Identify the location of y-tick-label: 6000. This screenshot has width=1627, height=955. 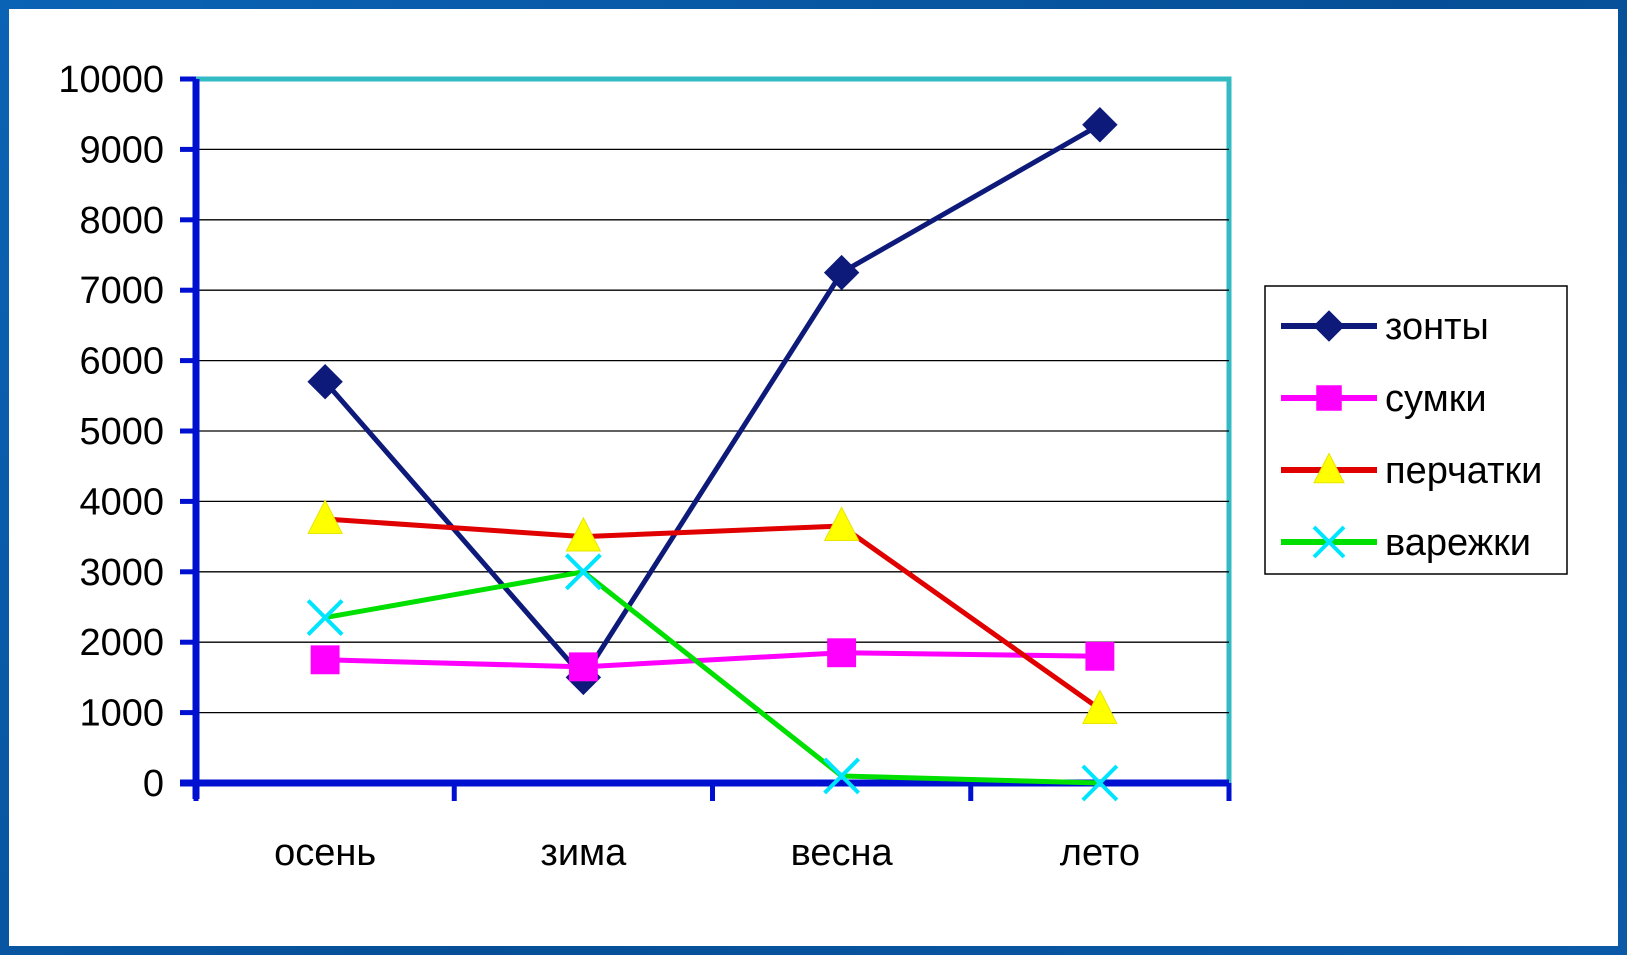
(121, 362).